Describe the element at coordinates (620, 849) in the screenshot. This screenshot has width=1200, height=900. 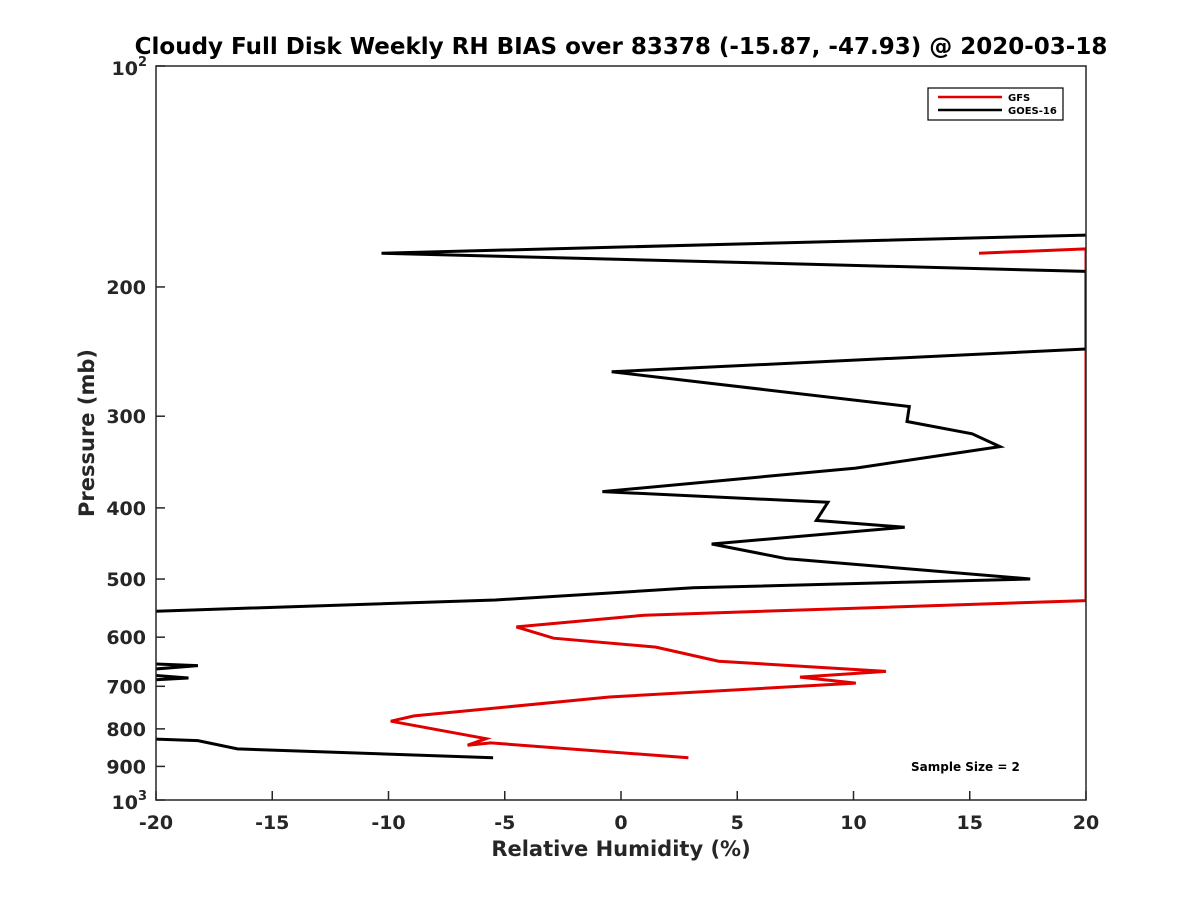
I see `x-axis-label: Relative Humidity (%)` at that location.